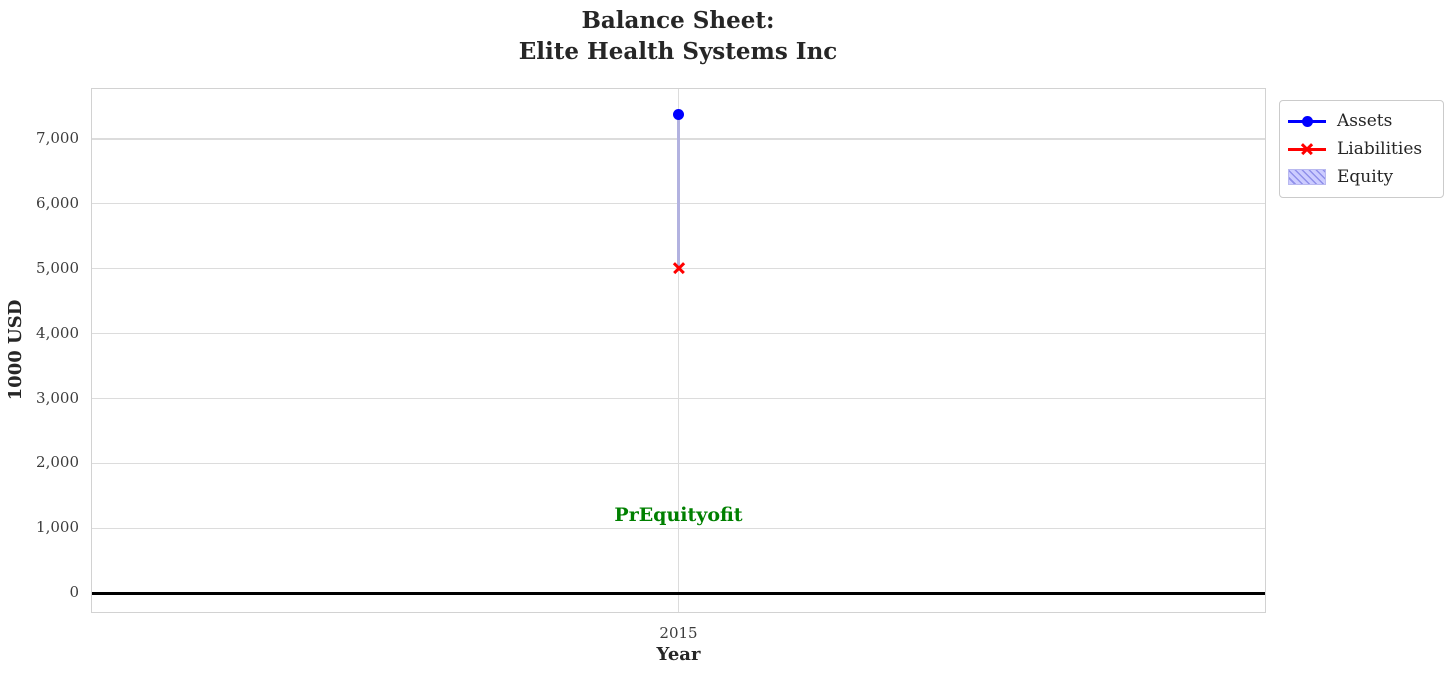 The image size is (1454, 676). Describe the element at coordinates (678, 654) in the screenshot. I see `x-axis-label: Year` at that location.